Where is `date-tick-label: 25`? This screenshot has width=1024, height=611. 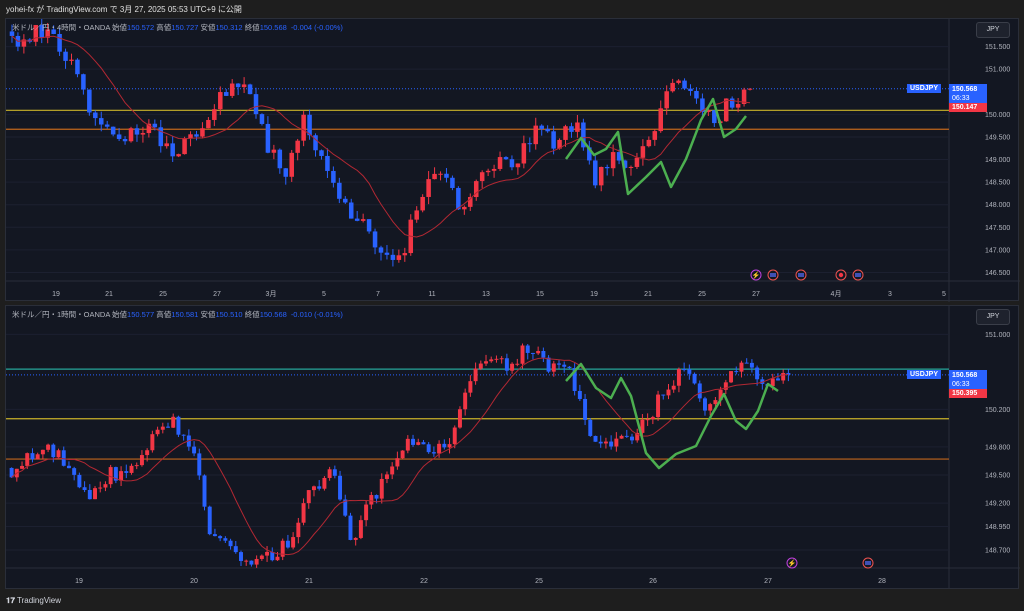 date-tick-label: 25 is located at coordinates (702, 294).